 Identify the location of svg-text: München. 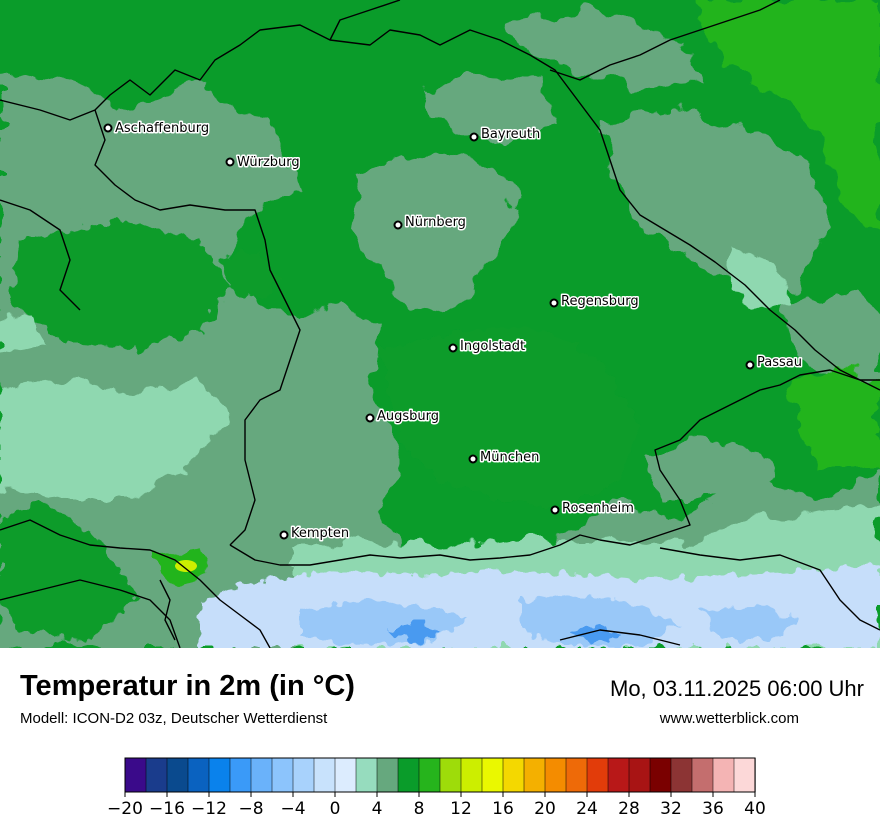
(509, 457).